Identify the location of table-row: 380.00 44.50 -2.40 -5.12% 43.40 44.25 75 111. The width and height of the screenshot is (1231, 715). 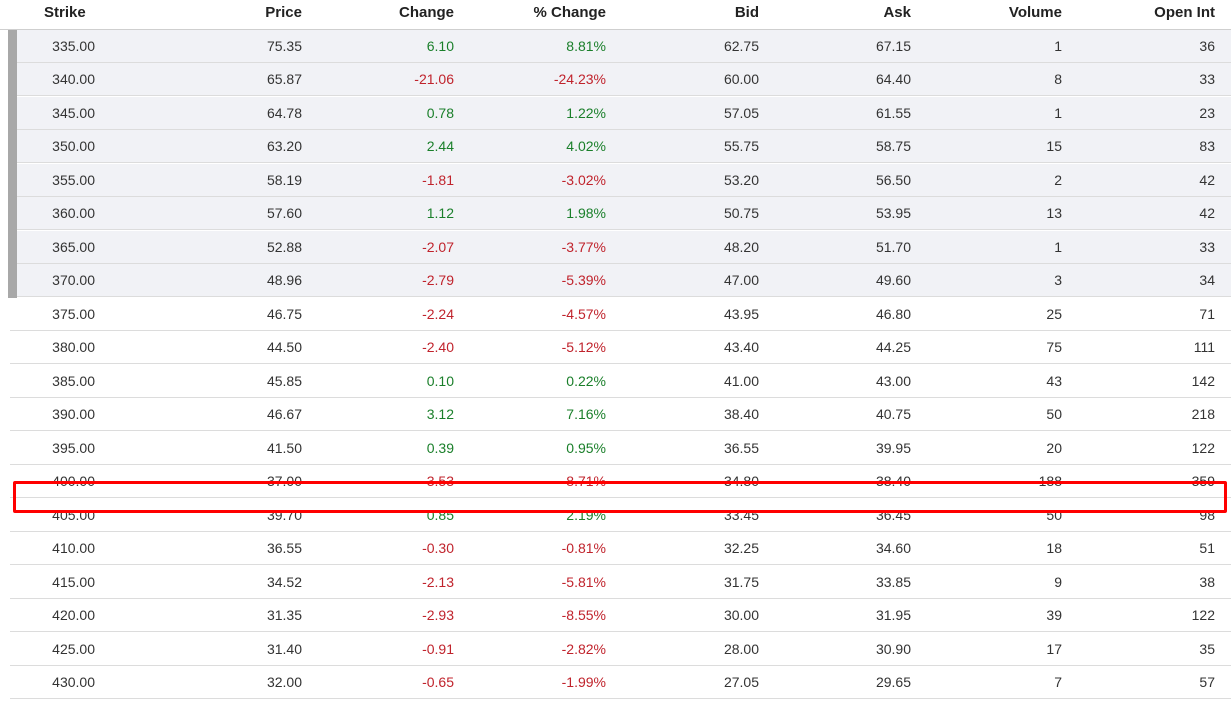
(620, 347).